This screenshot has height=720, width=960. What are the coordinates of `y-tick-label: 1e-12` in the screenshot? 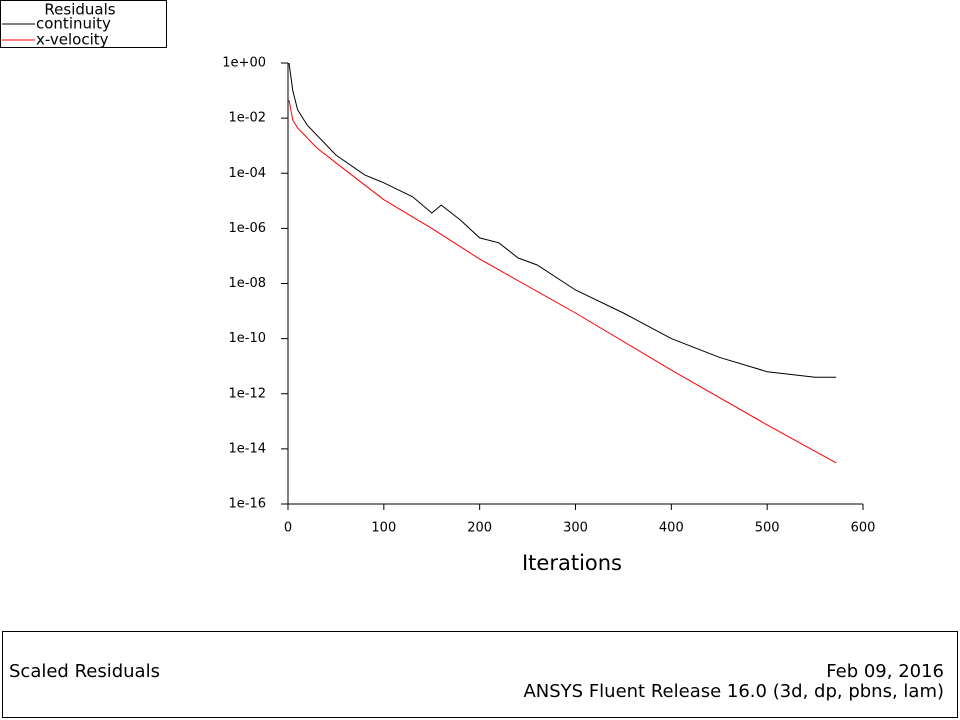 It's located at (247, 393).